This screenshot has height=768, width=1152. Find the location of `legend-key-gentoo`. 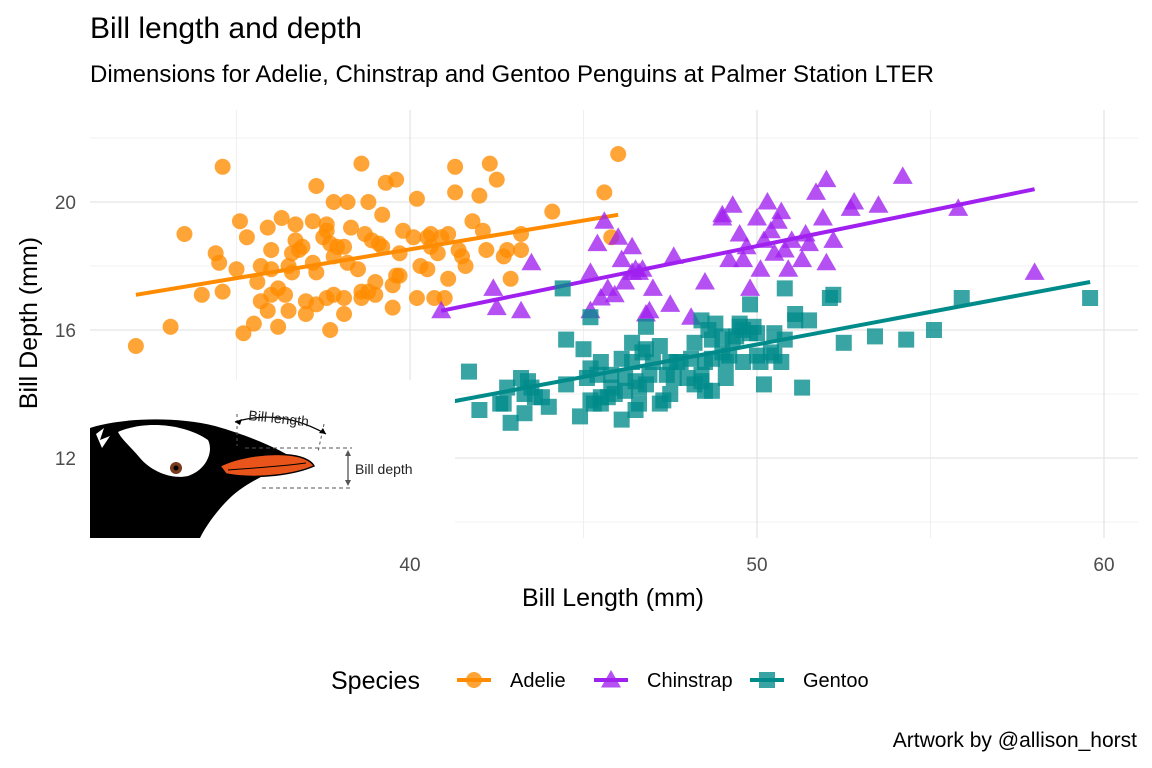

legend-key-gentoo is located at coordinates (767, 680).